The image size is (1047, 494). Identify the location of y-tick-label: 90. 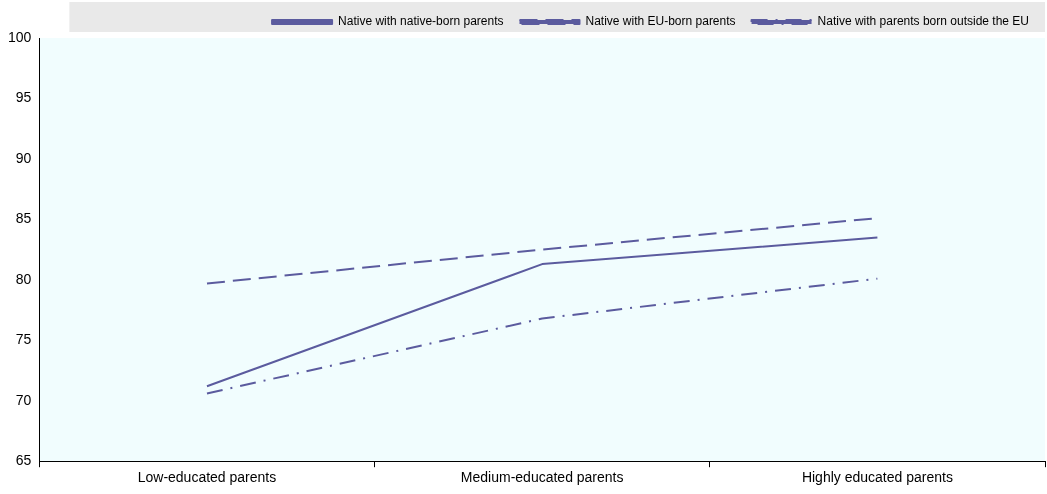
(23, 157).